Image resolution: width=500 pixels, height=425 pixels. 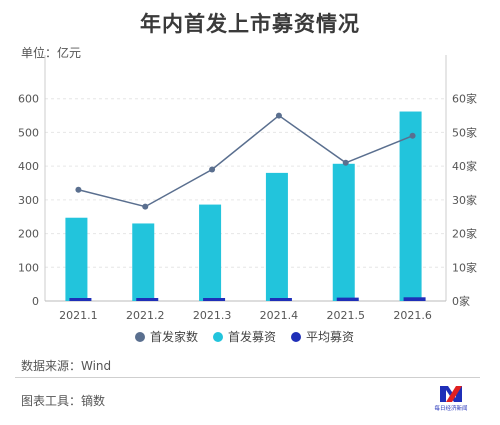 What do you see at coordinates (330, 337) in the screenshot?
I see `legend-label: 平均募资` at bounding box center [330, 337].